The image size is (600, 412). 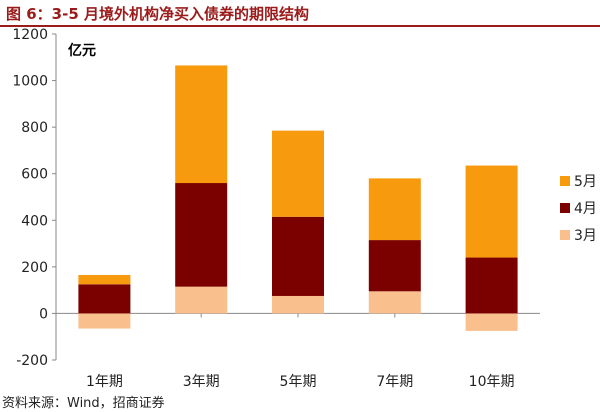 I want to click on x-tick-label: 3年期, so click(x=201, y=382).